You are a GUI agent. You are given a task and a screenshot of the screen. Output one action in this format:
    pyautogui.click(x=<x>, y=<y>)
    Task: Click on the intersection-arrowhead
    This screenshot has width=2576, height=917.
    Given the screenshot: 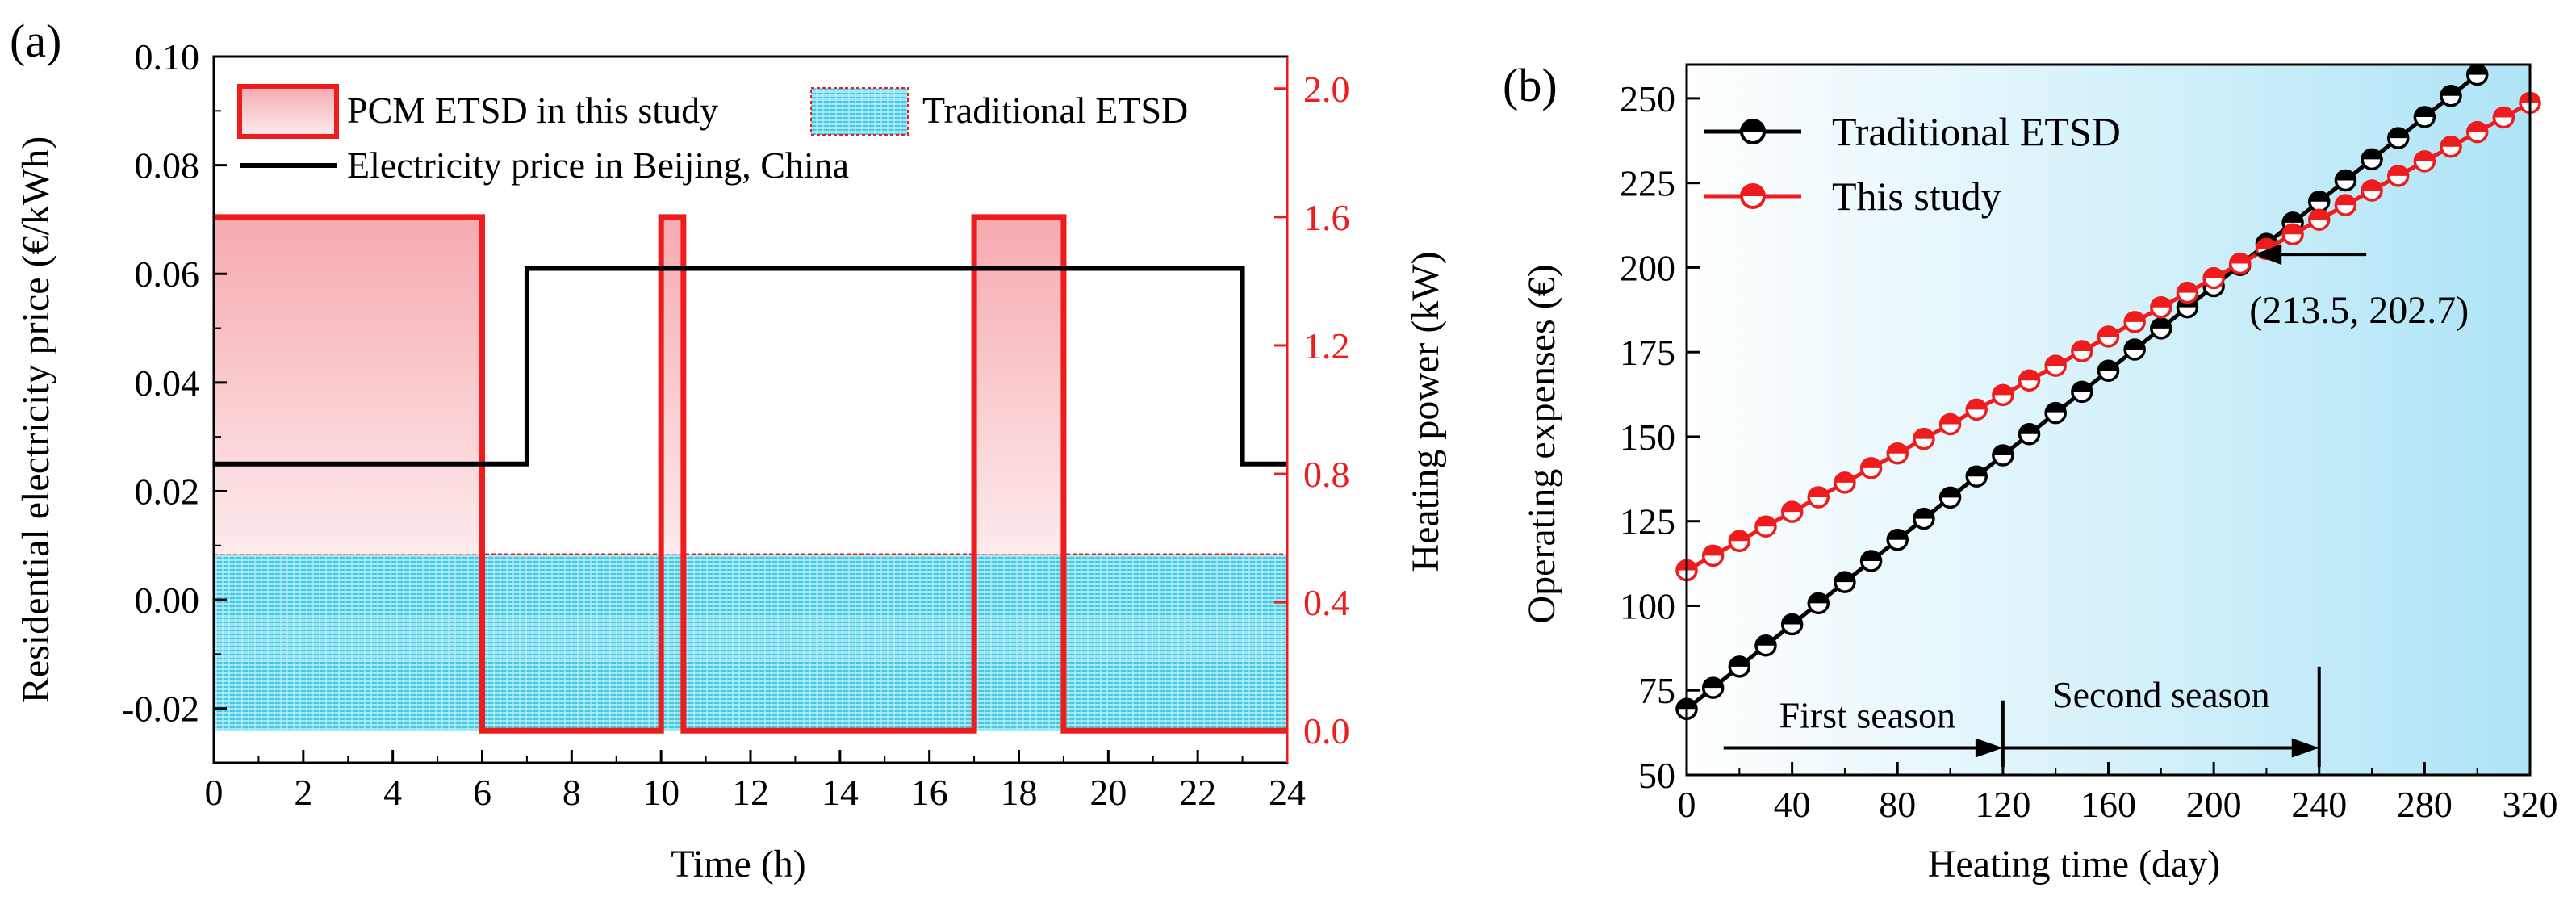 What is the action you would take?
    pyautogui.click(x=2268, y=255)
    